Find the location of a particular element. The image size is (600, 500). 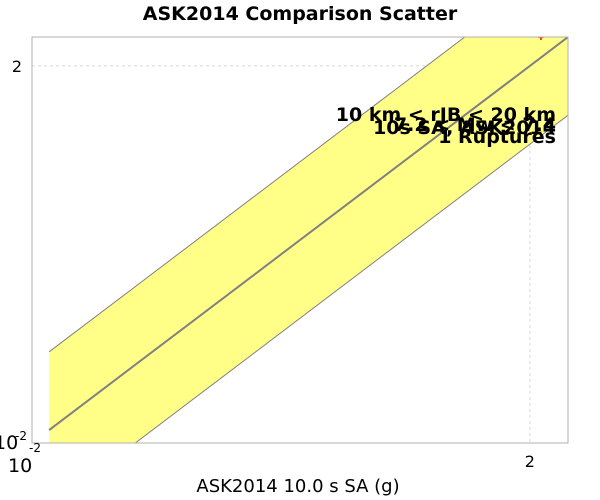

annotation-text: 1 Ruptures is located at coordinates (497, 137).